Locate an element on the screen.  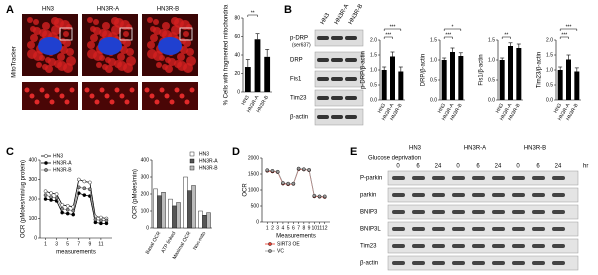
blot-row-label: DRP is located at coordinates (296, 61).